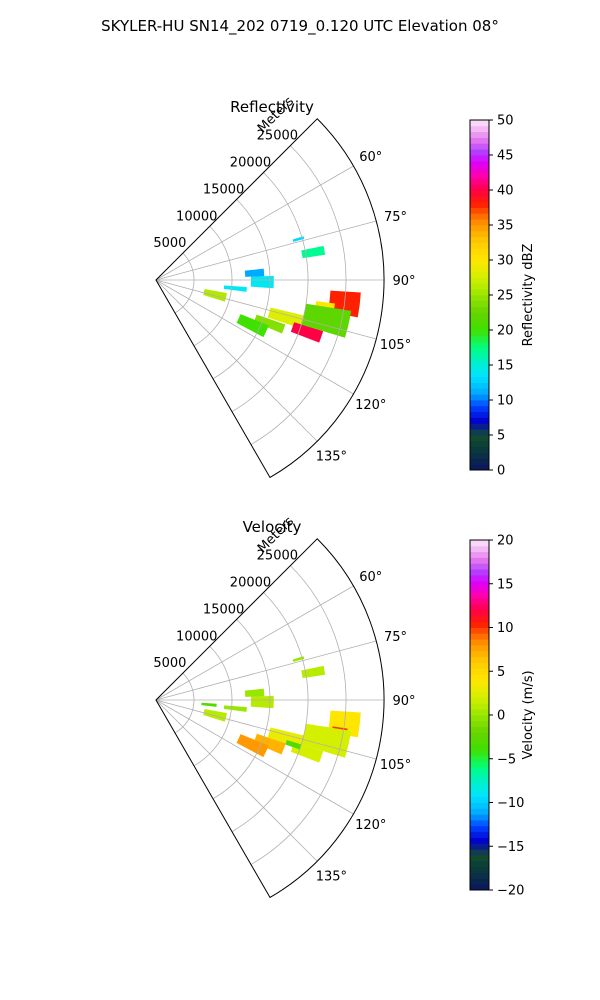  What do you see at coordinates (501, 672) in the screenshot?
I see `colorbar-tick-label: 5` at bounding box center [501, 672].